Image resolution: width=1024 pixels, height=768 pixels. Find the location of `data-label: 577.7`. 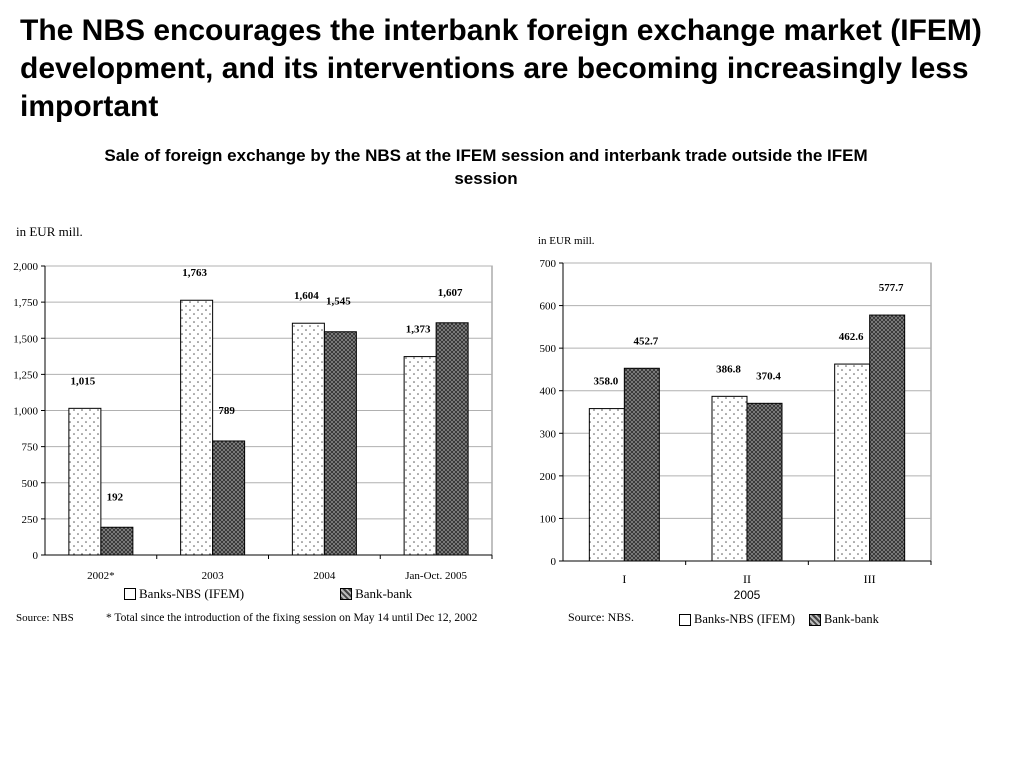

data-label: 577.7 is located at coordinates (891, 288).